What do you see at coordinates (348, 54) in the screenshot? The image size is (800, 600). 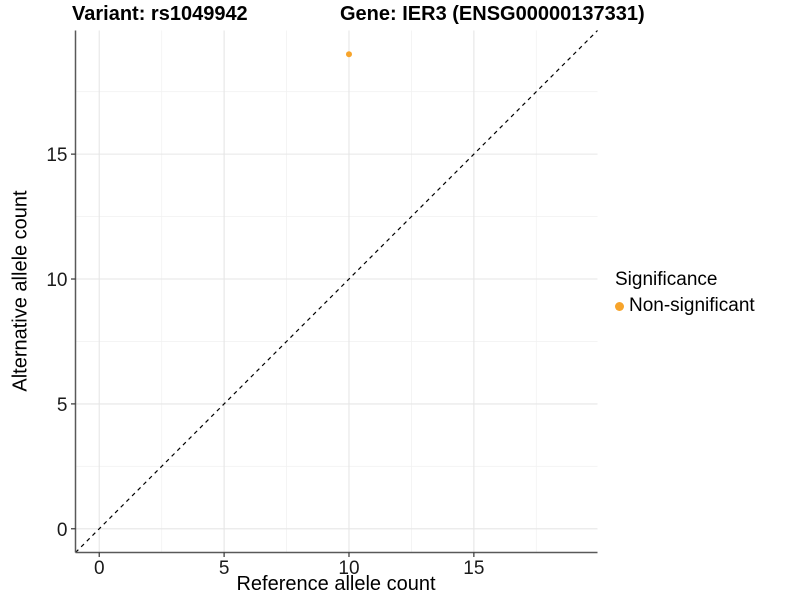 I see `data-point` at bounding box center [348, 54].